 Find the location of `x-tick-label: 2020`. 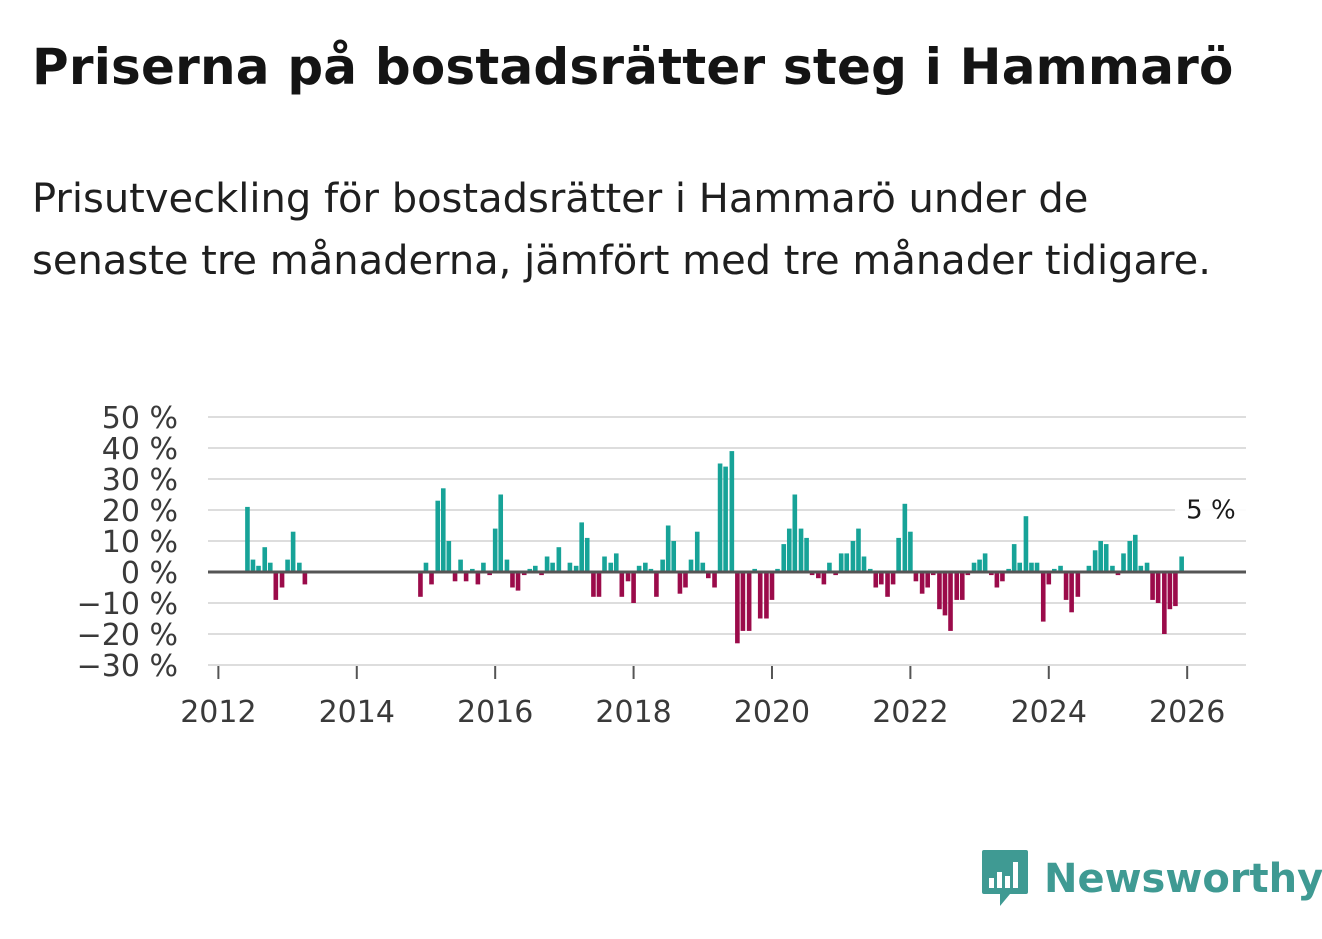

x-tick-label: 2020 is located at coordinates (772, 712).